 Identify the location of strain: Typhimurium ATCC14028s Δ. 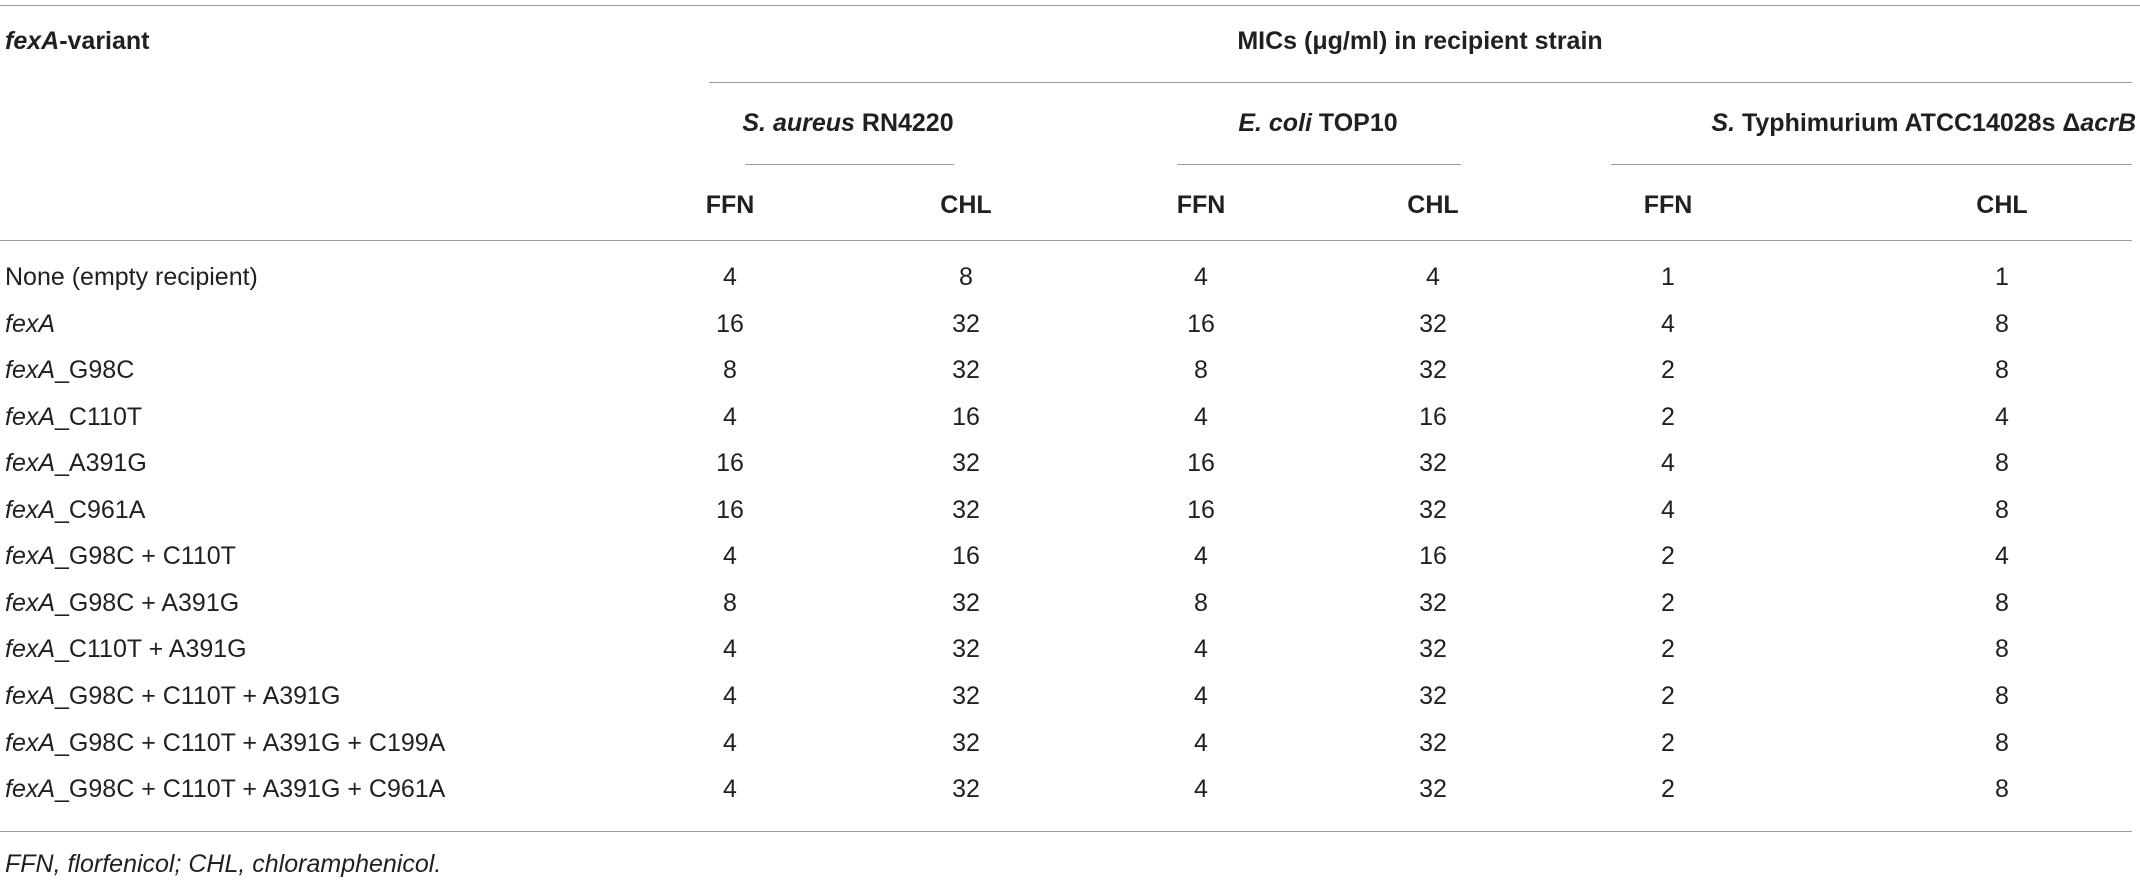
(1908, 123).